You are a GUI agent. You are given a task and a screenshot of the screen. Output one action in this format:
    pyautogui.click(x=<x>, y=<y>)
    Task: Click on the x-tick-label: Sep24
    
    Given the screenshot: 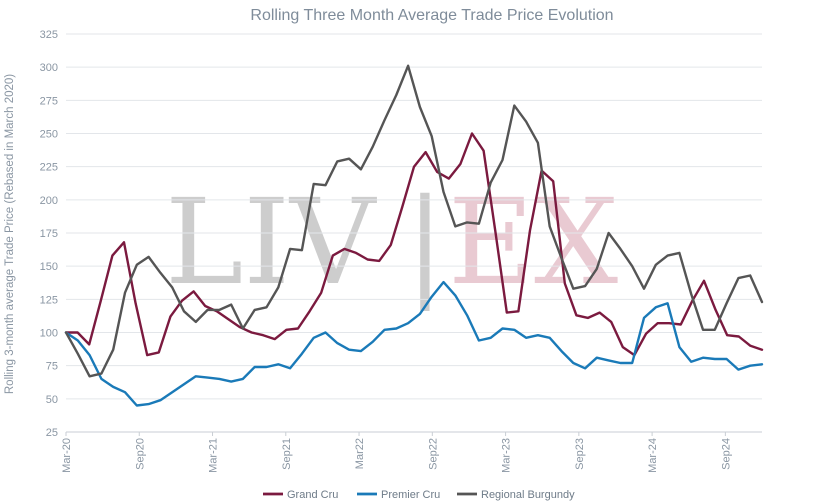 What is the action you would take?
    pyautogui.click(x=726, y=454)
    